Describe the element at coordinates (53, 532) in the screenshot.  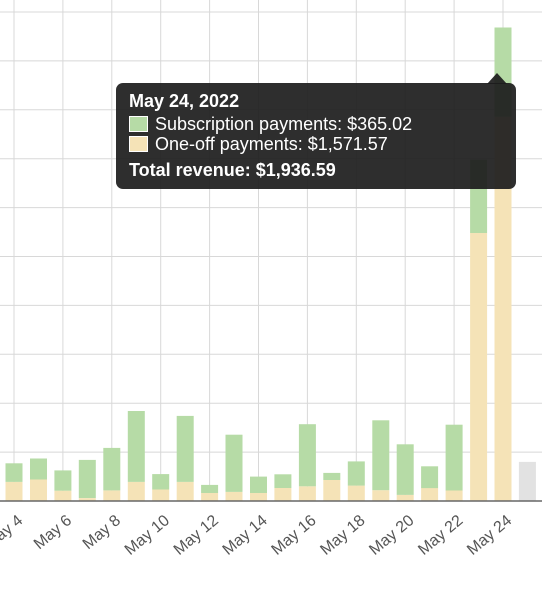
I see `tick-label-may-6: May 6` at that location.